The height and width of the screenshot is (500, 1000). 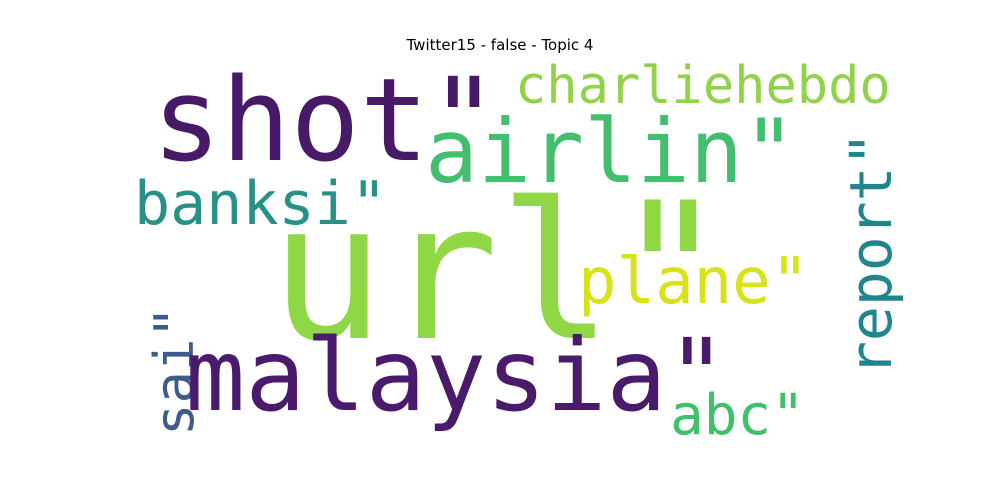 I want to click on word-banksi: banksi", so click(x=260, y=204).